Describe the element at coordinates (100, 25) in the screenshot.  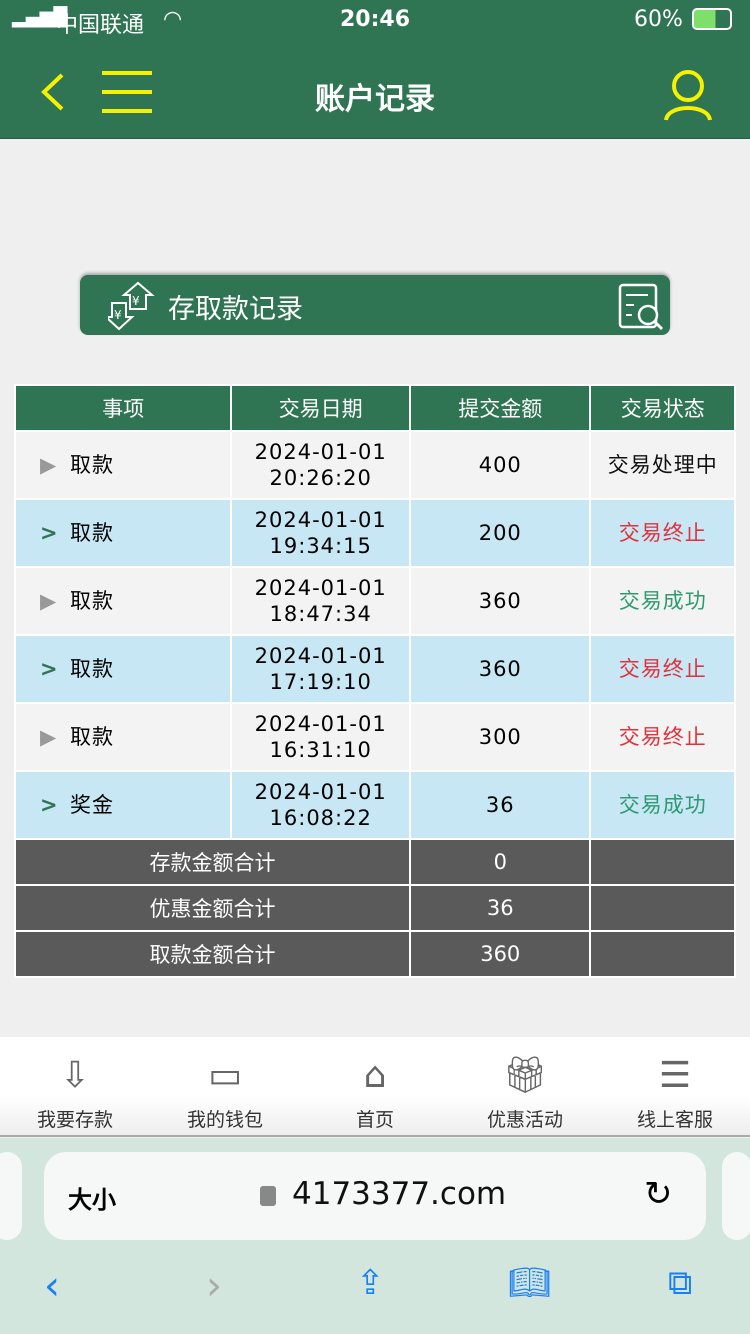
I see `carrier: 中国联通` at that location.